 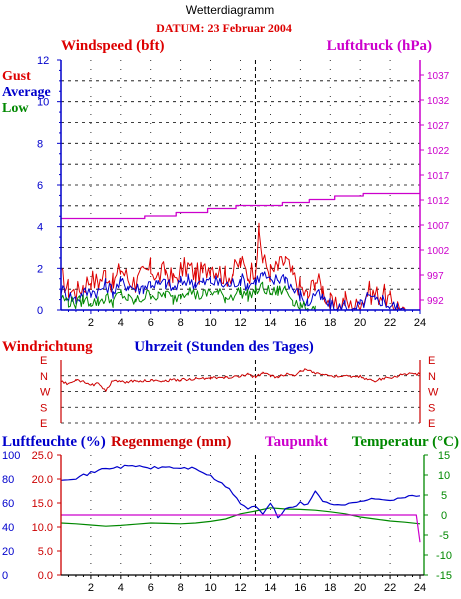 I want to click on temperature-y-tick-label: -15, so click(x=444, y=576).